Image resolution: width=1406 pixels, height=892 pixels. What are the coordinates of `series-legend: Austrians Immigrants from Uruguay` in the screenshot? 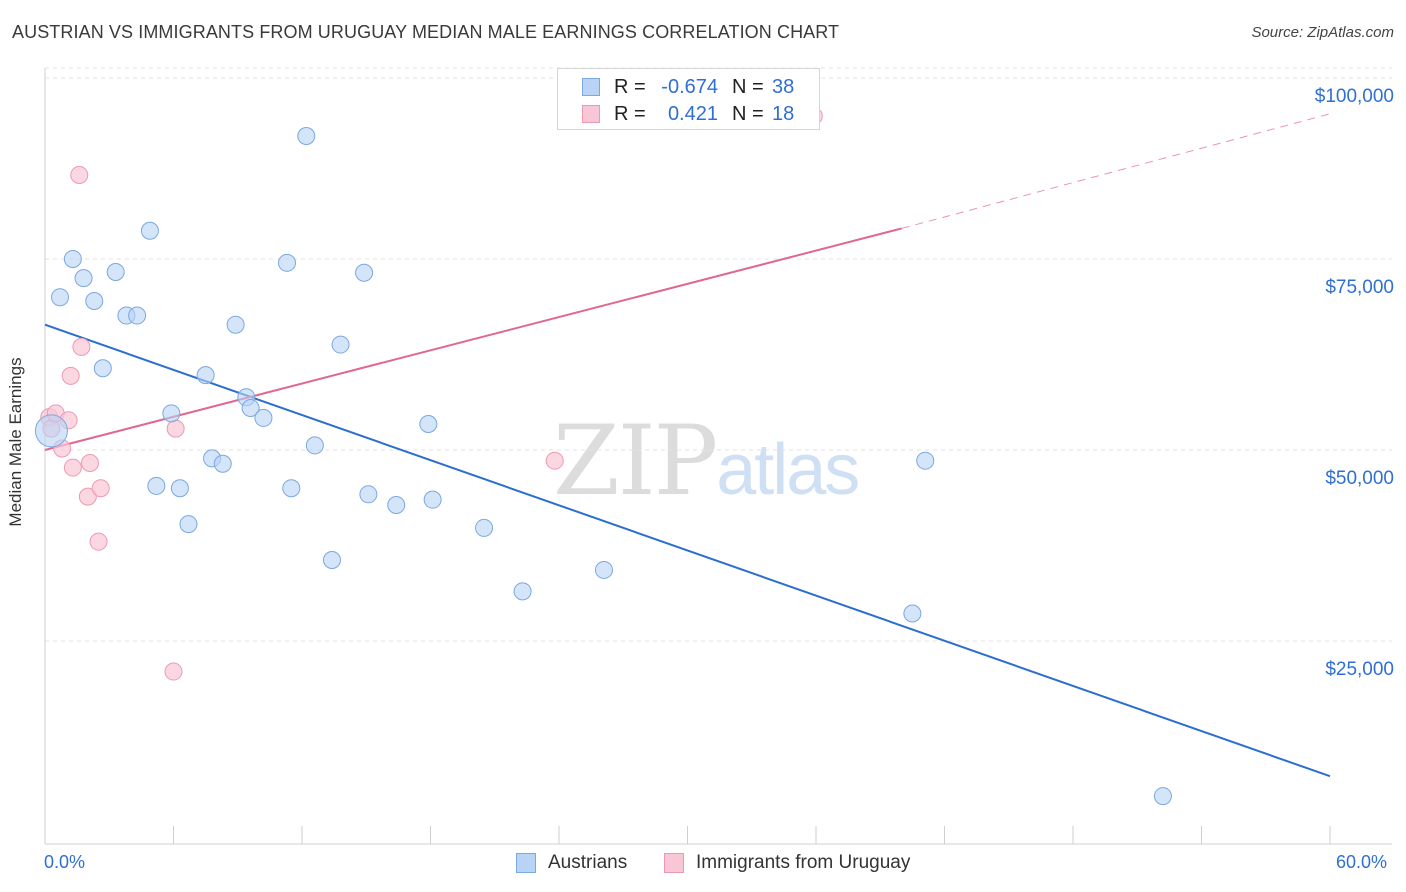 It's located at (703, 865).